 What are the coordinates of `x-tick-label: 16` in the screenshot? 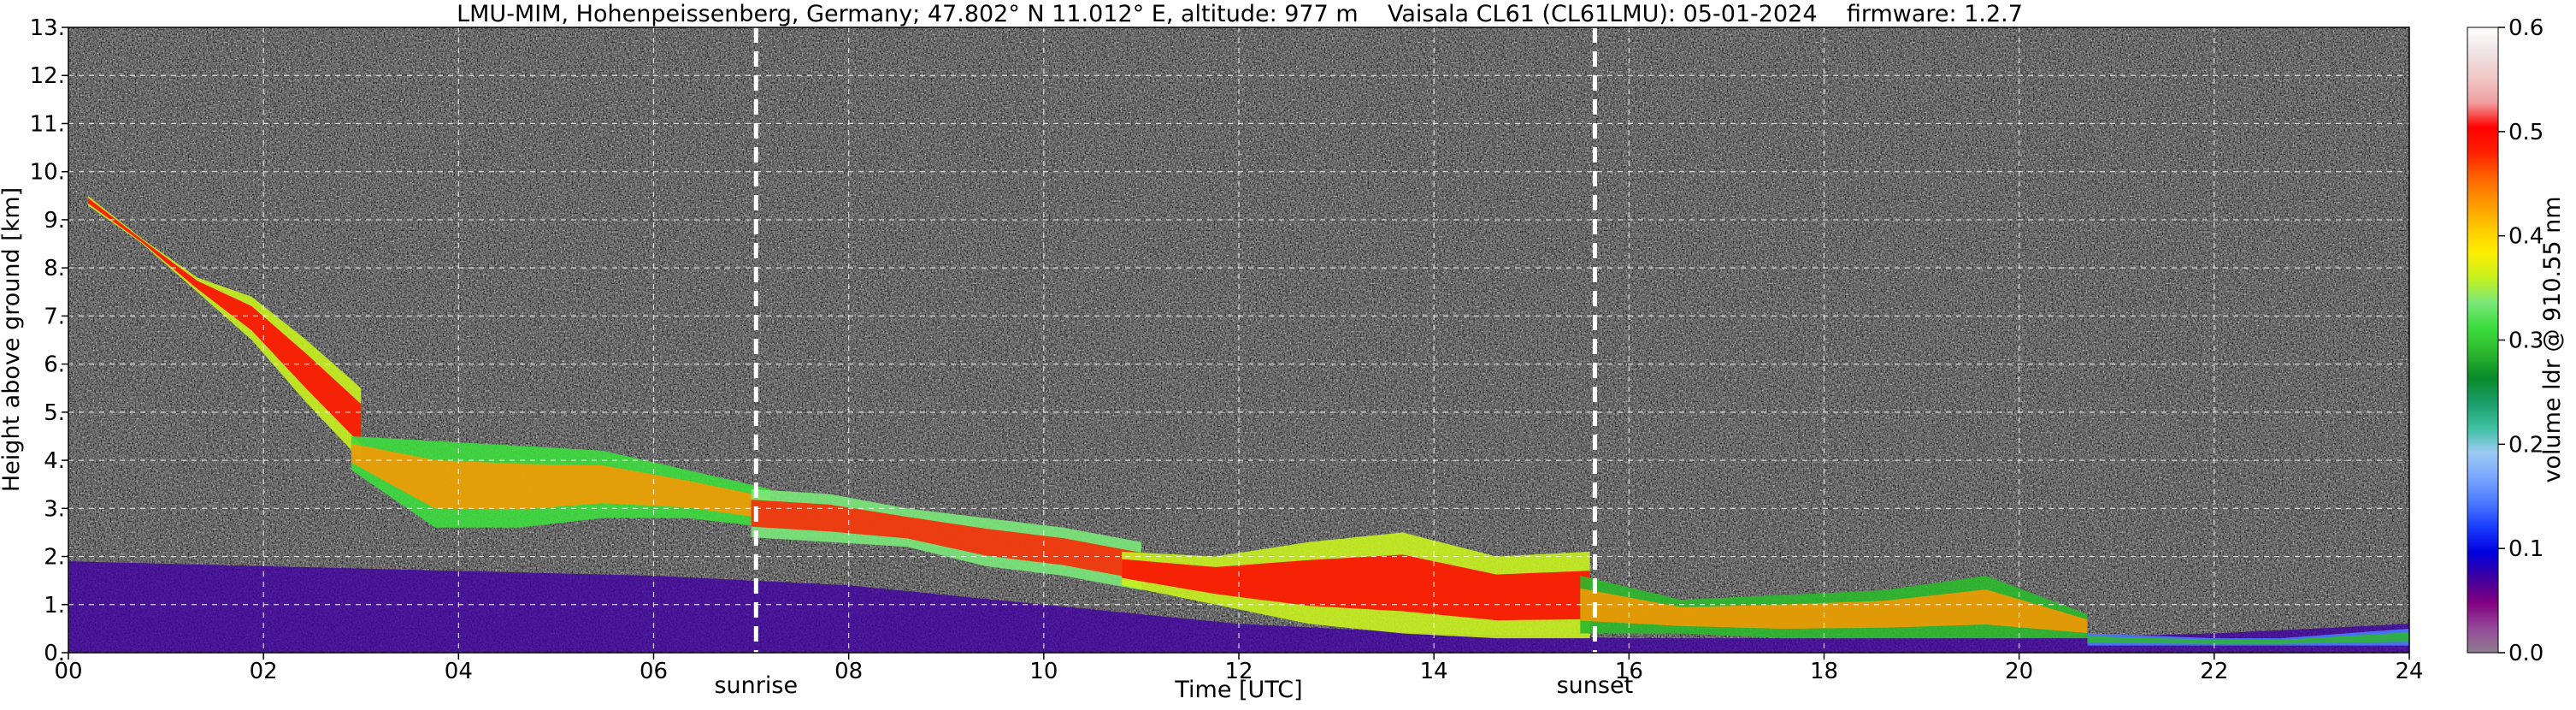 It's located at (1629, 671).